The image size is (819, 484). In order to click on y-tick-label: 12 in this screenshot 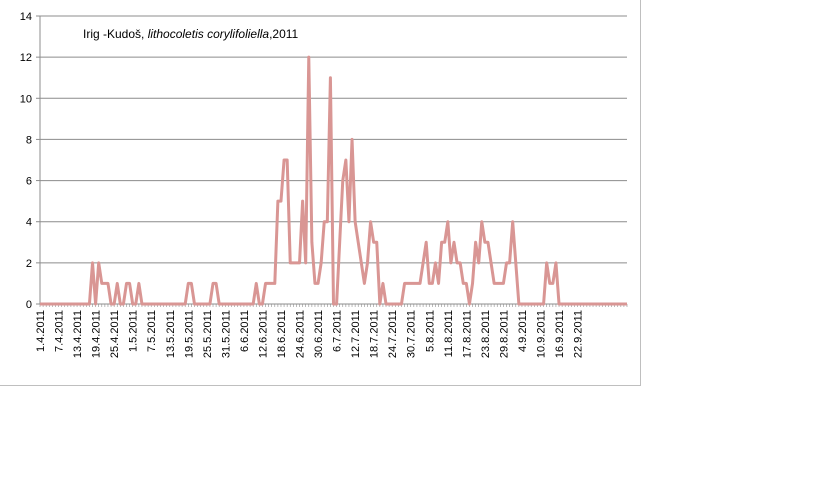, I will do `click(26, 58)`.